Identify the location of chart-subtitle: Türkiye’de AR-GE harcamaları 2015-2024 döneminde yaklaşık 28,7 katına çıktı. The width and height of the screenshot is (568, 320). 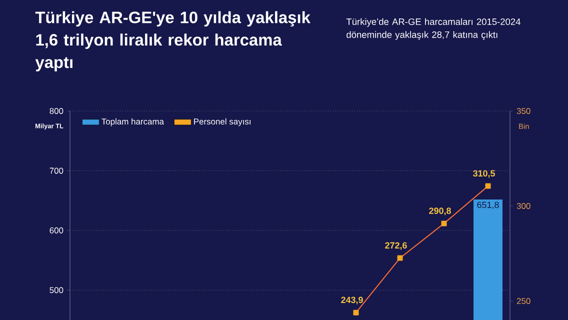
(433, 29).